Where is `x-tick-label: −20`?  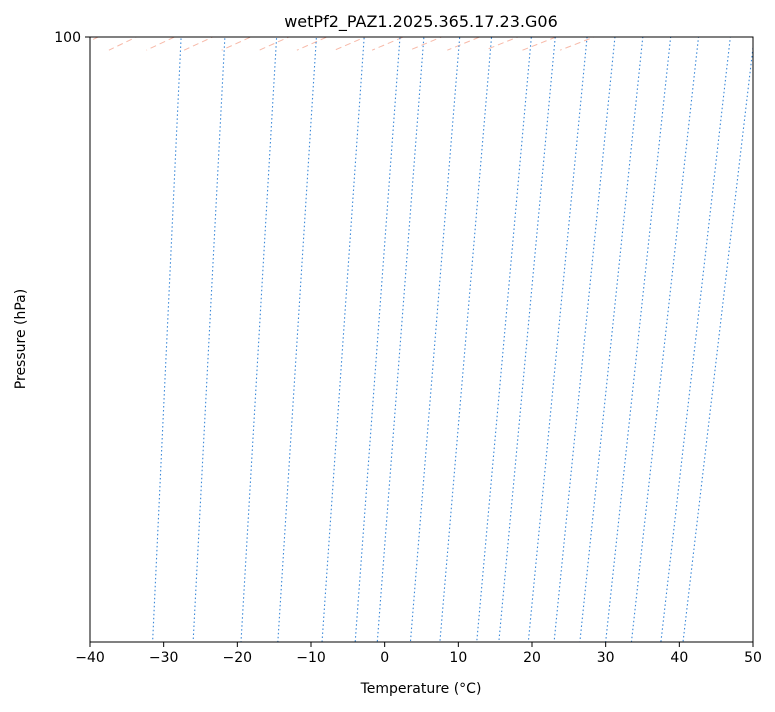 x-tick-label: −20 is located at coordinates (238, 658).